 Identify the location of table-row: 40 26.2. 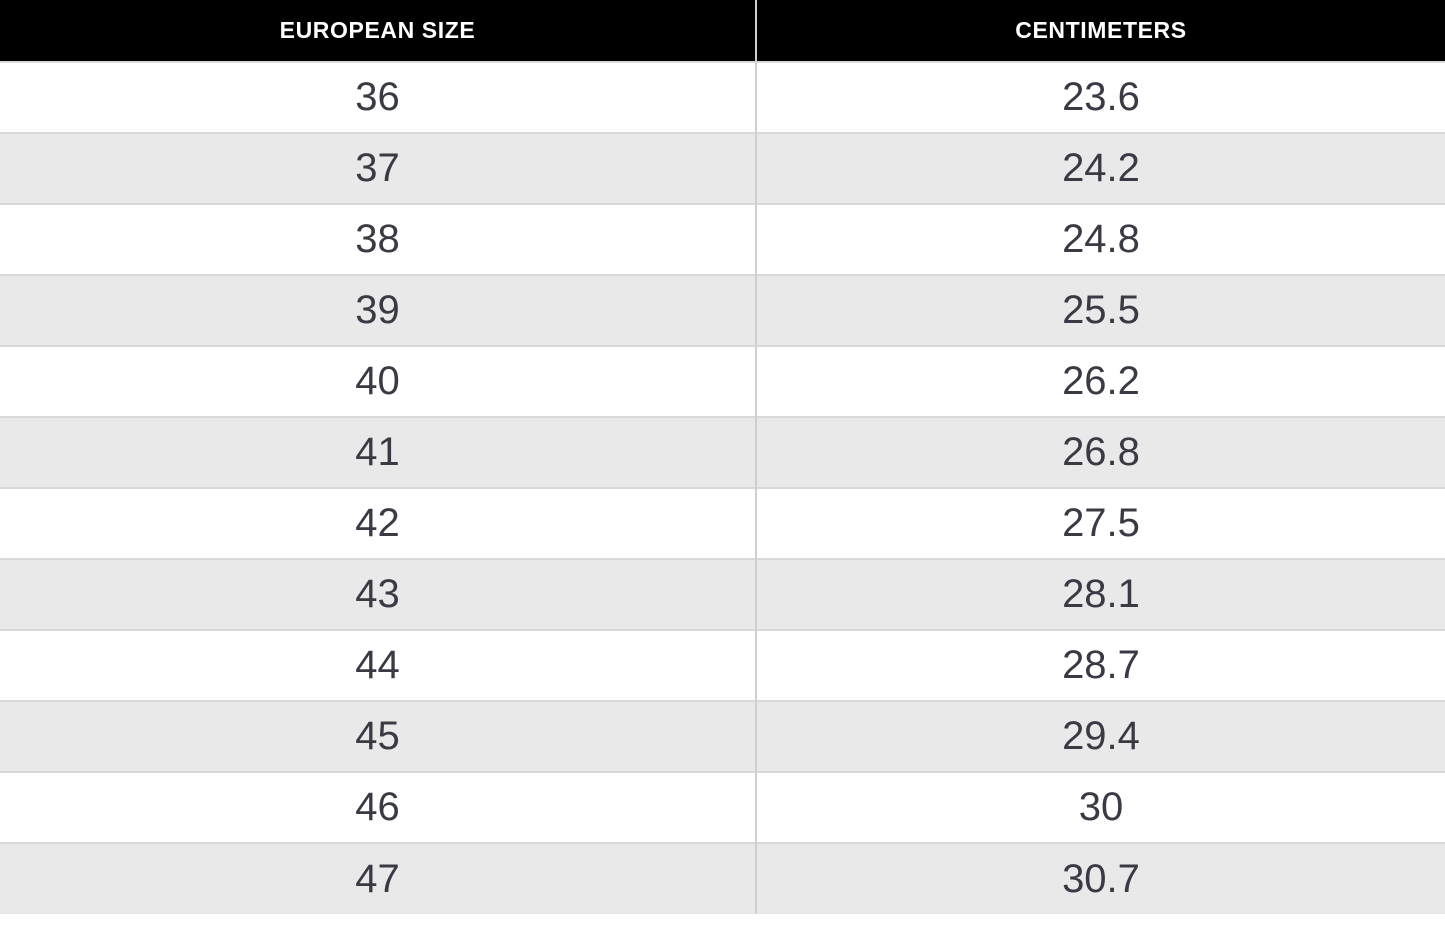
(722, 381).